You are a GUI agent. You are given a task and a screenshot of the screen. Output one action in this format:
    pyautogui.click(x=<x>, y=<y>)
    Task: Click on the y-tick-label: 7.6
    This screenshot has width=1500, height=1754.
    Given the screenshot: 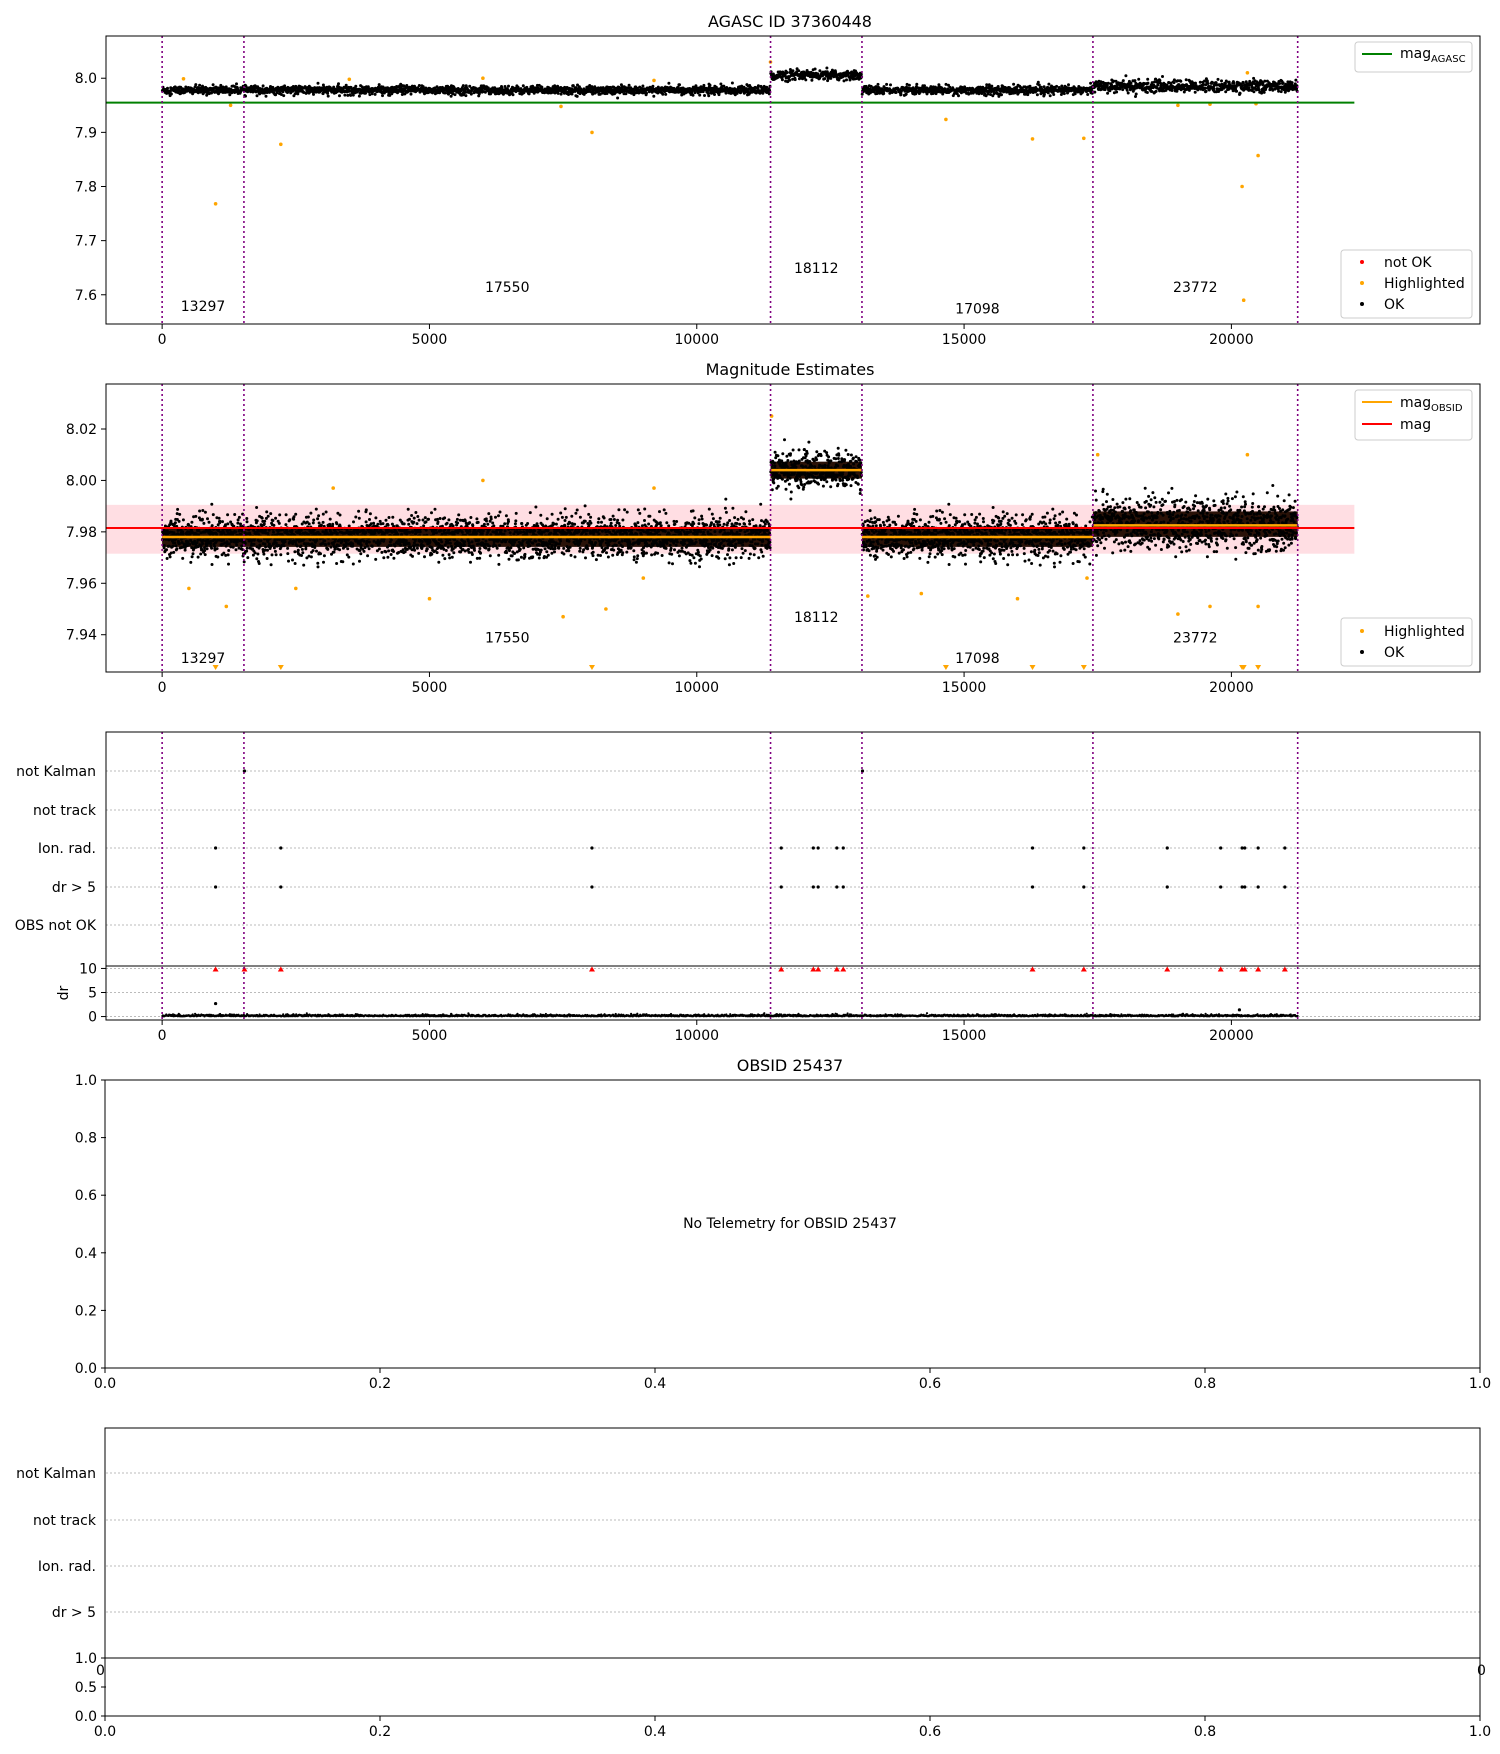 What is the action you would take?
    pyautogui.click(x=86, y=296)
    